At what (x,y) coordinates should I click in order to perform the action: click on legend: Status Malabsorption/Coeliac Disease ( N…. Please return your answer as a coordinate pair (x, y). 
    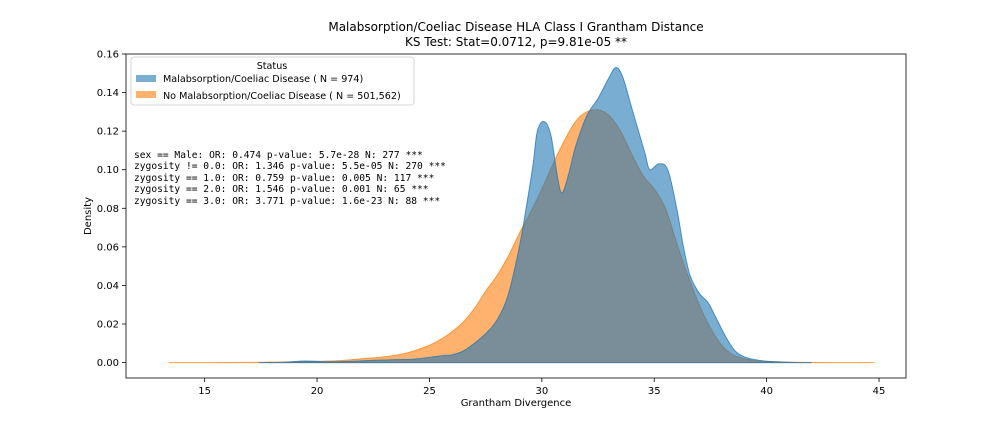
    Looking at the image, I should click on (272, 81).